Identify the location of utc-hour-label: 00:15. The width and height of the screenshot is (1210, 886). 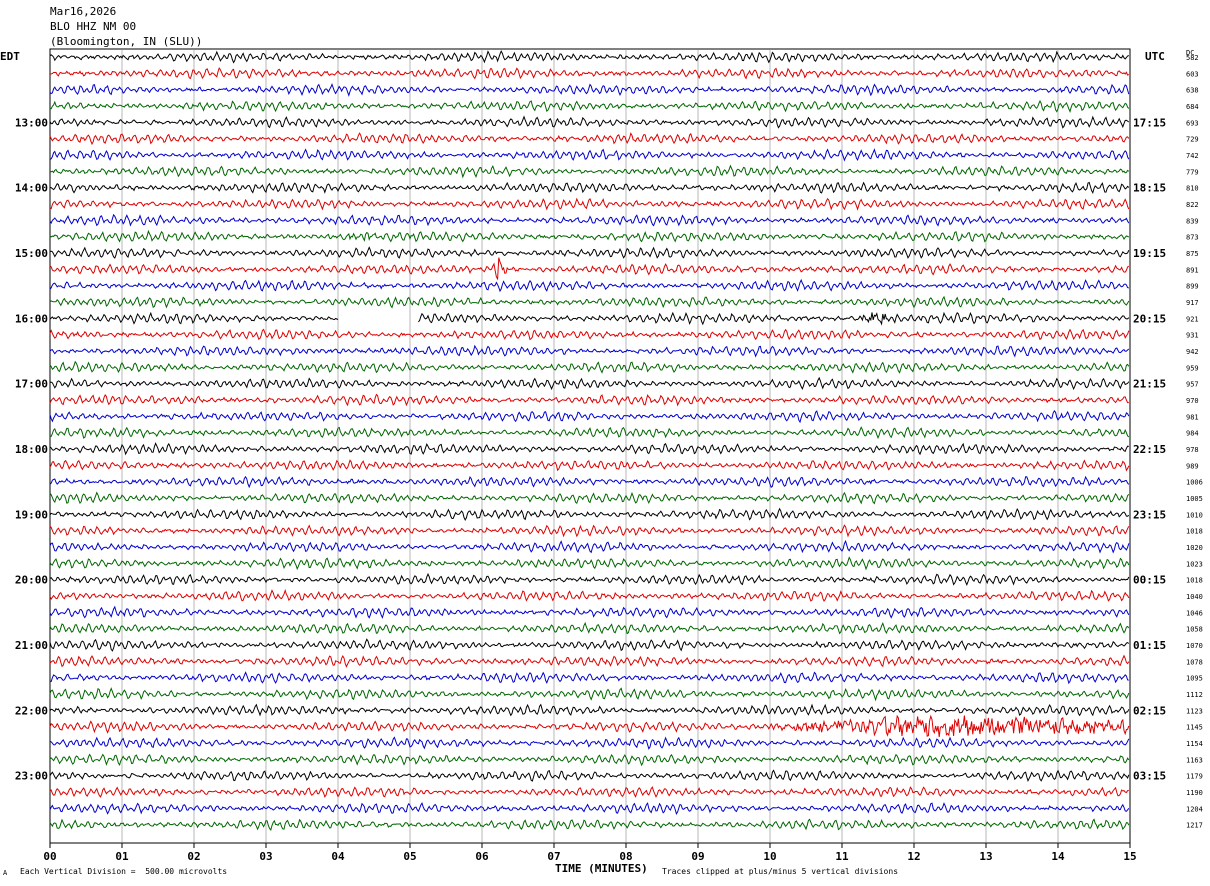
(1149, 580).